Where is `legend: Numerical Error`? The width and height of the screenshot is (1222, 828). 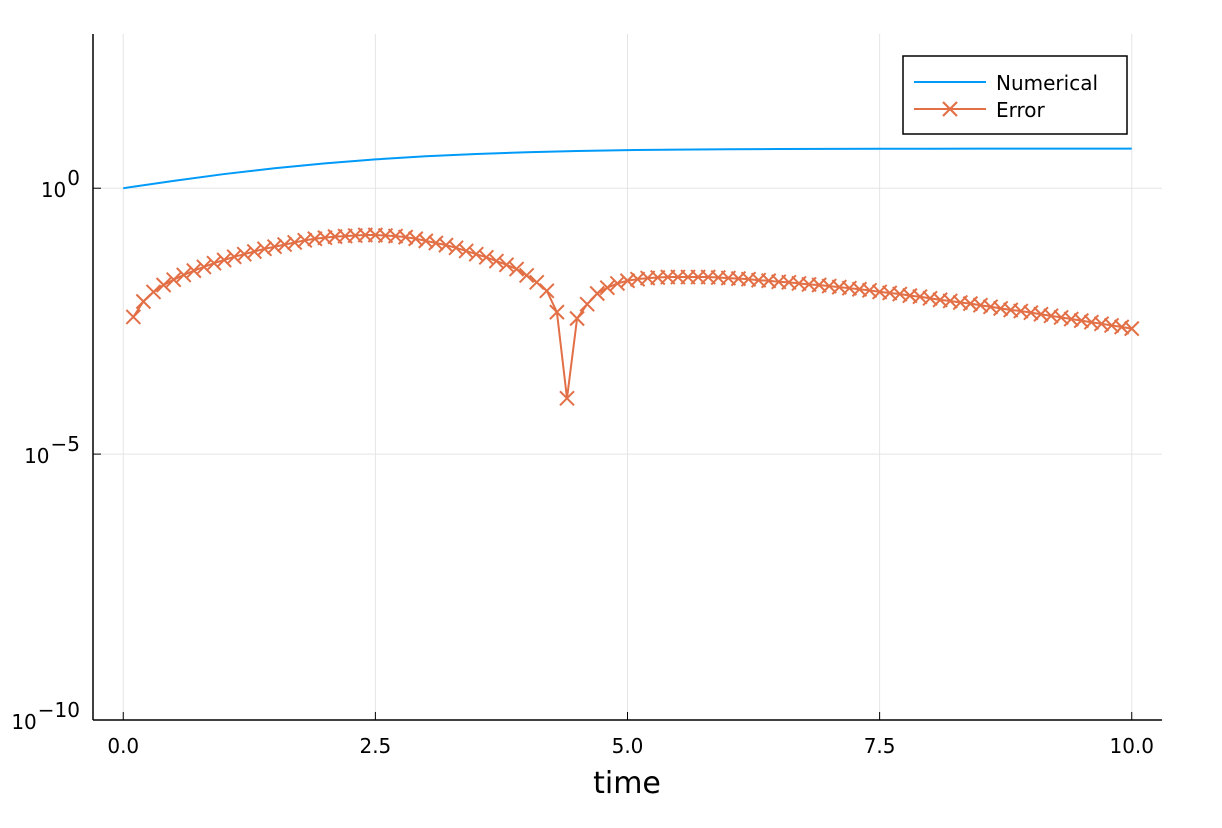
legend: Numerical Error is located at coordinates (1015, 95).